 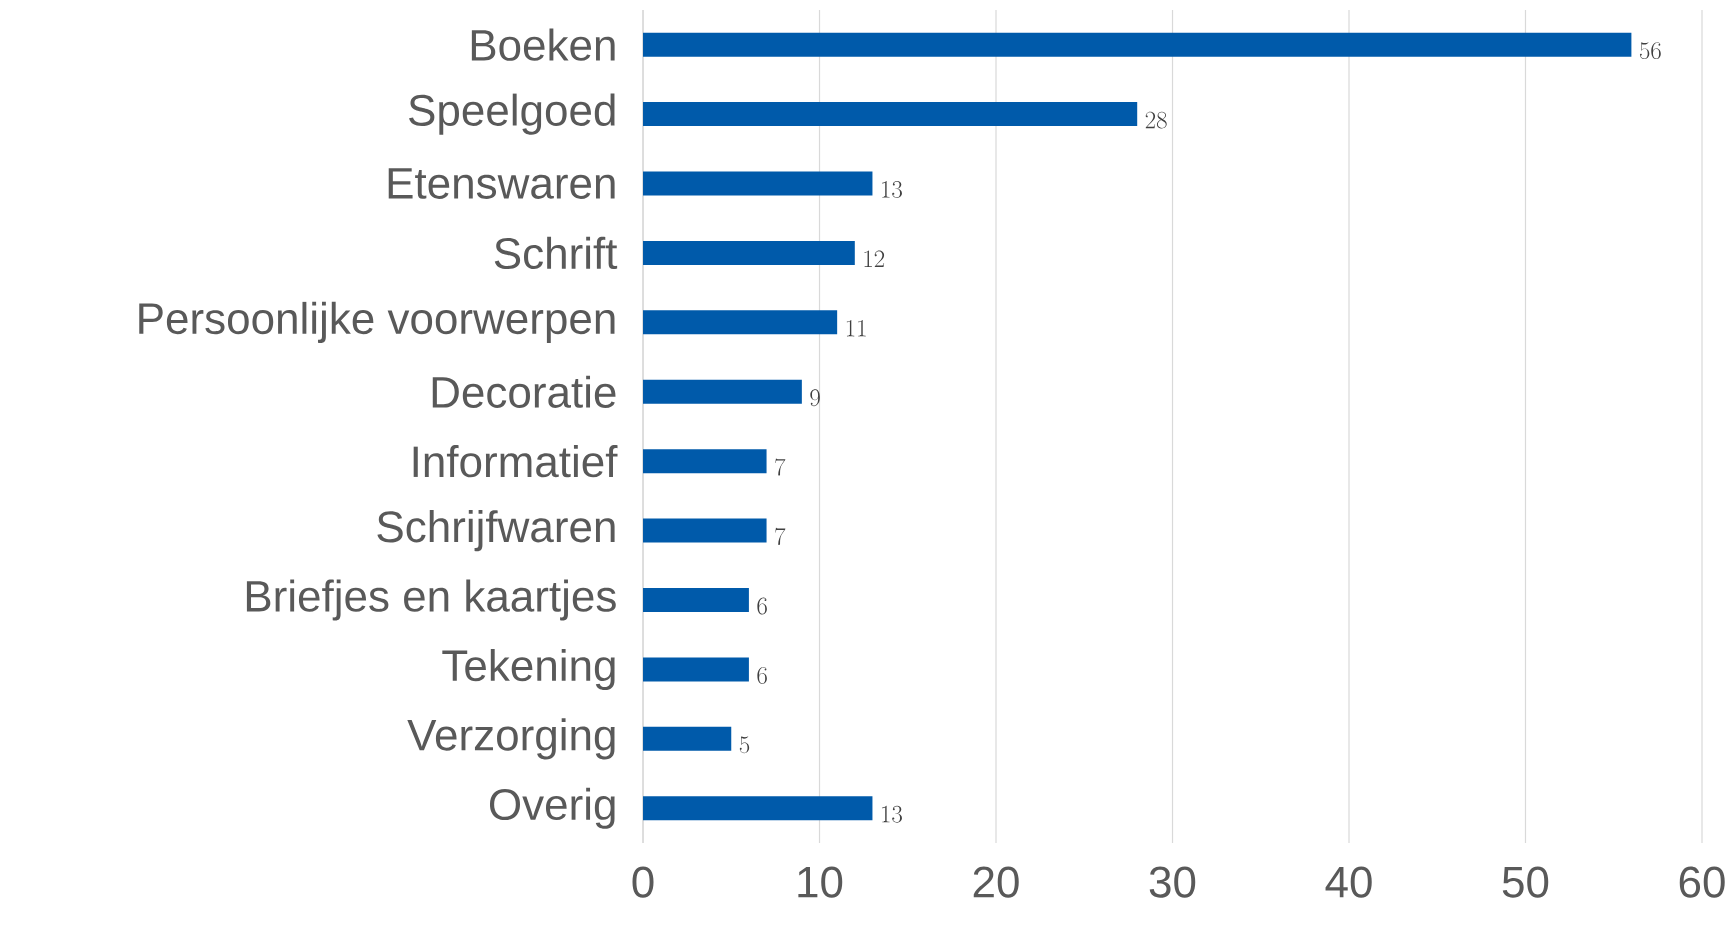 What do you see at coordinates (528, 669) in the screenshot?
I see `y-tick-label: Tekening` at bounding box center [528, 669].